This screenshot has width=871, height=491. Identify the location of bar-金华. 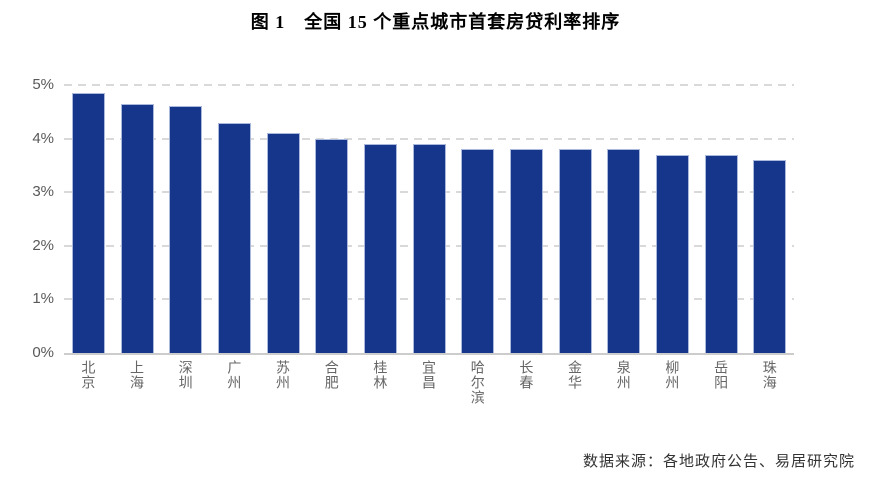
(575, 251).